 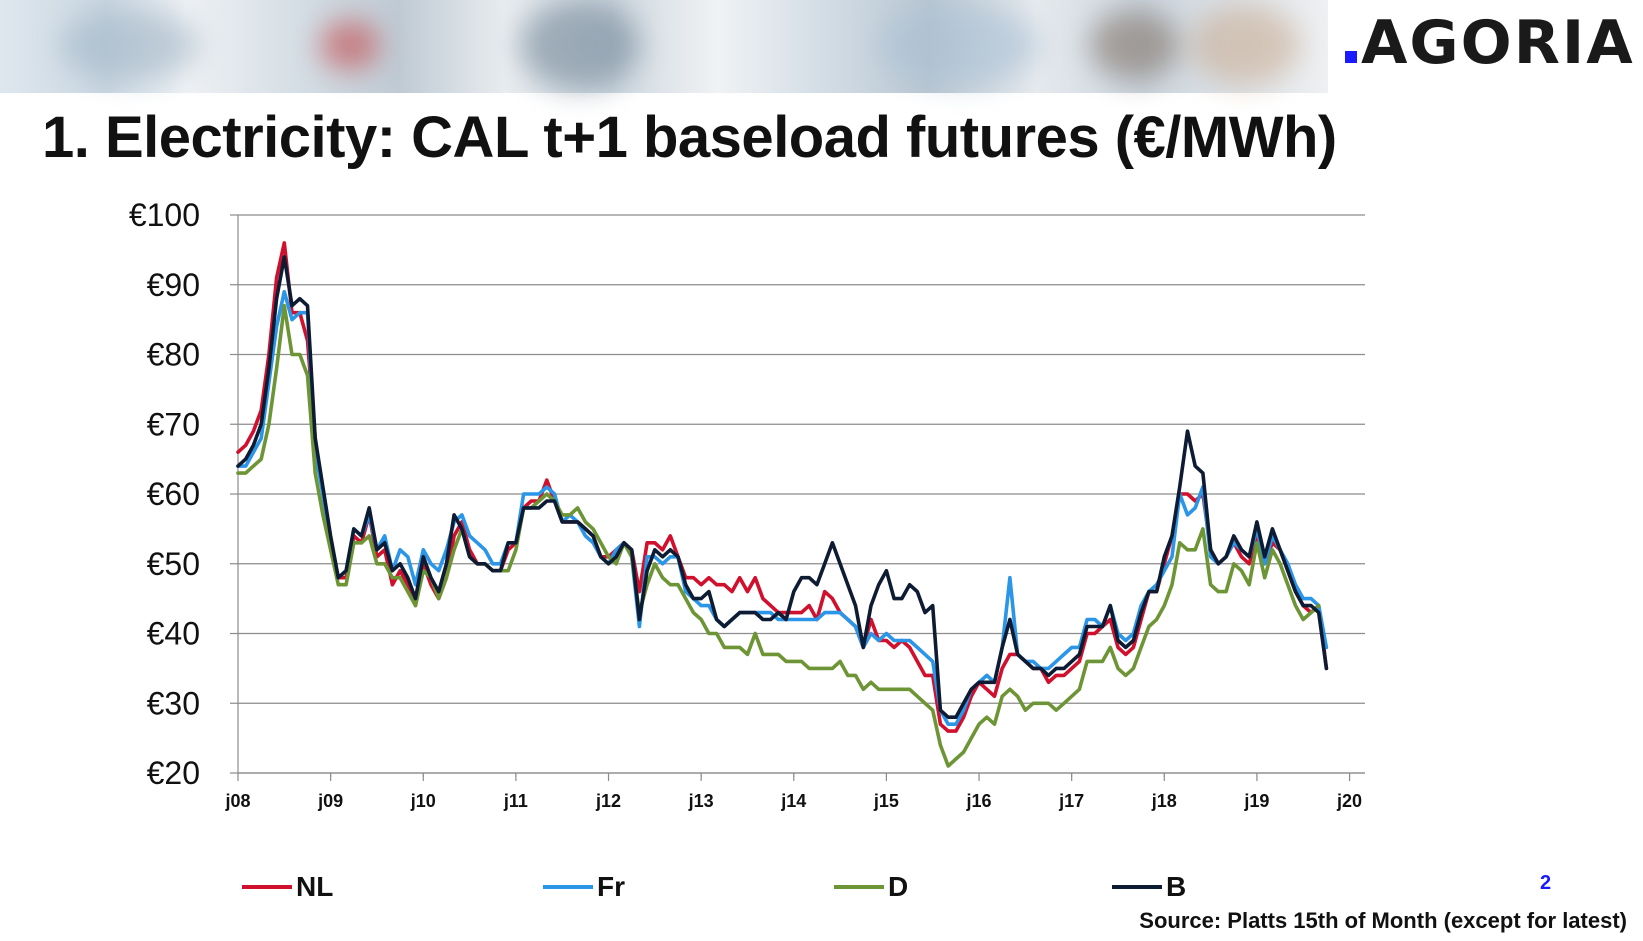 What do you see at coordinates (886, 801) in the screenshot?
I see `x-tick-label: j15` at bounding box center [886, 801].